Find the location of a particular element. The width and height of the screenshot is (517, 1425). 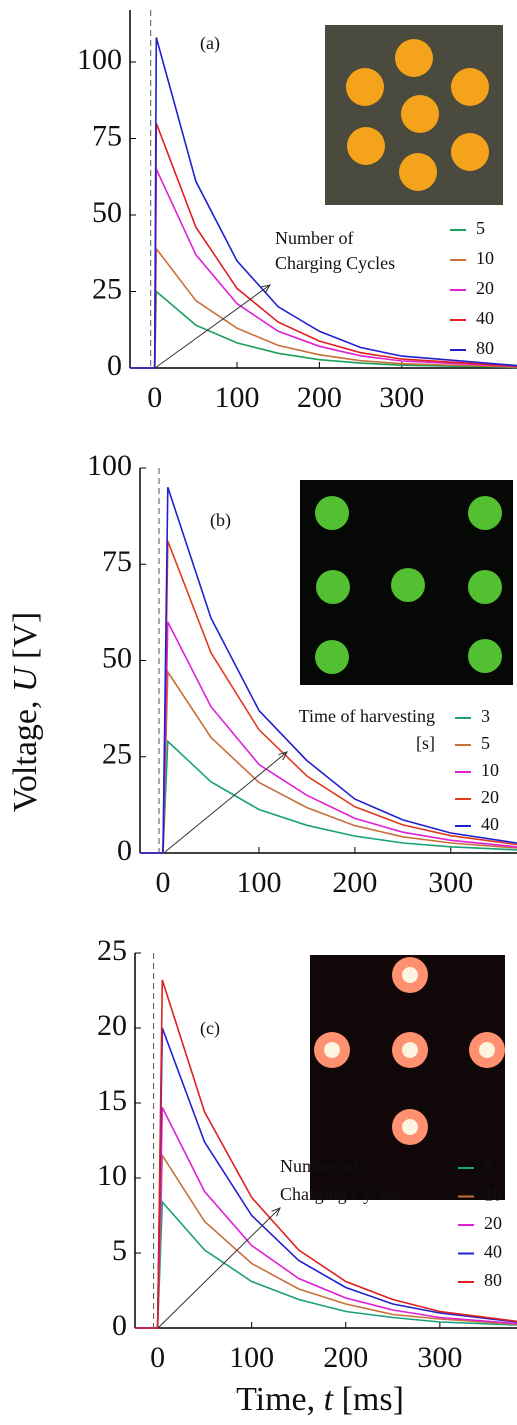

panel-label: (c) is located at coordinates (210, 1028).